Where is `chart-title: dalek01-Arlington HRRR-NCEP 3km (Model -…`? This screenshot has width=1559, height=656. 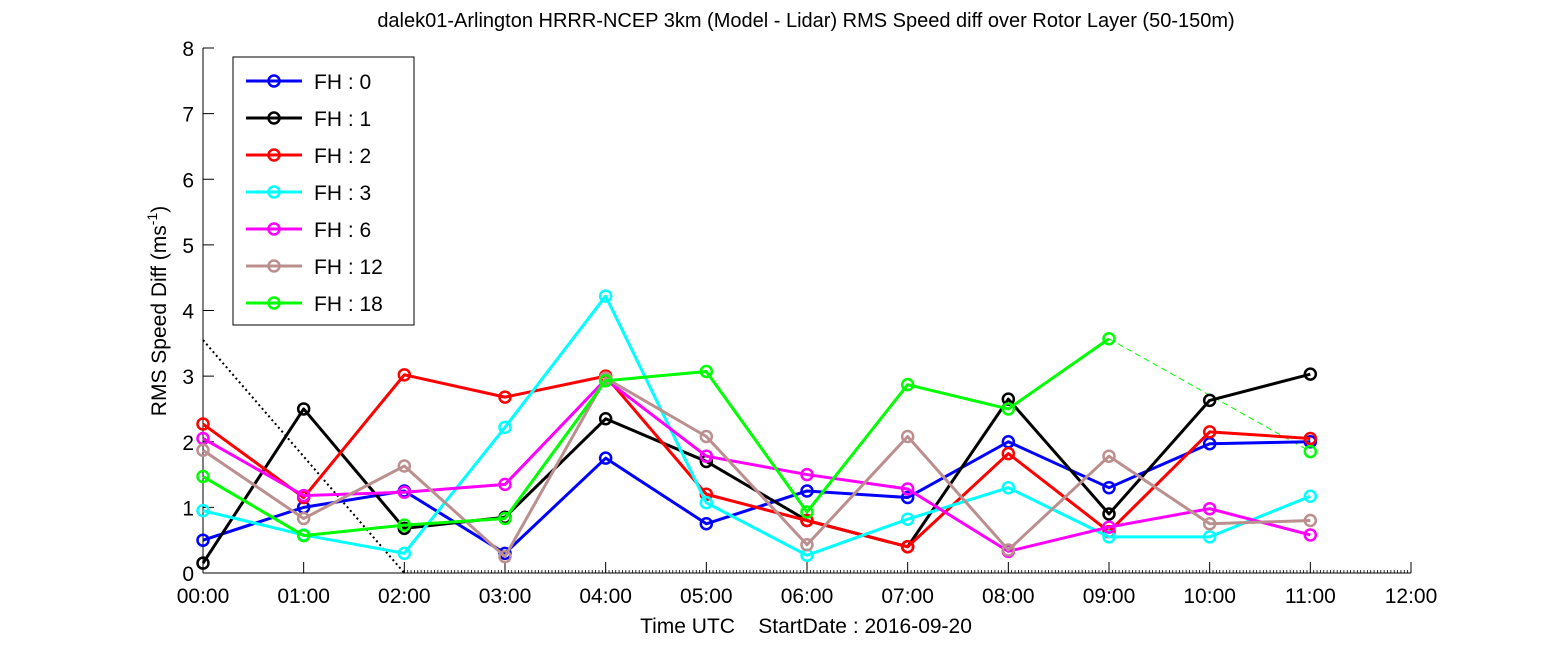
chart-title: dalek01-Arlington HRRR-NCEP 3km (Model -… is located at coordinates (805, 21).